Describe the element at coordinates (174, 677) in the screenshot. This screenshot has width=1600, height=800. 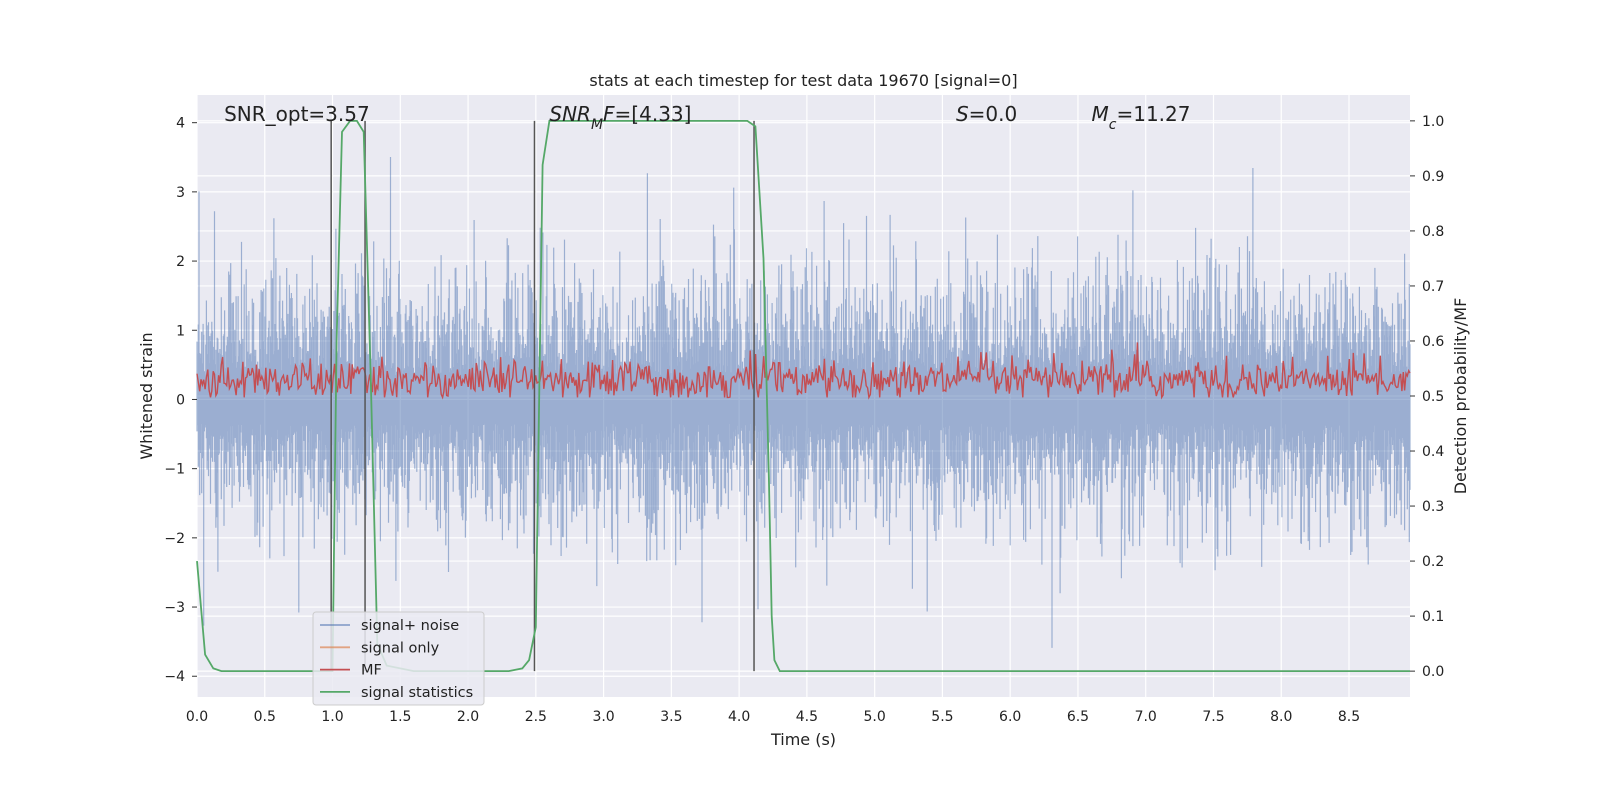
I see `y-tick-label: −4` at that location.